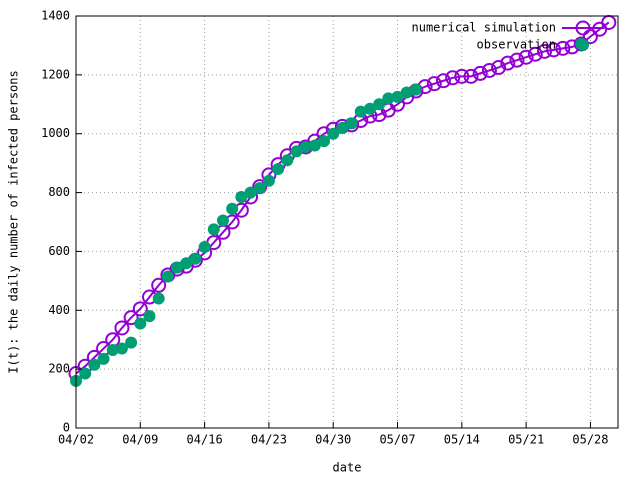 Image resolution: width=640 pixels, height=480 pixels. Describe the element at coordinates (347, 468) in the screenshot. I see `x-axis-label: date` at that location.